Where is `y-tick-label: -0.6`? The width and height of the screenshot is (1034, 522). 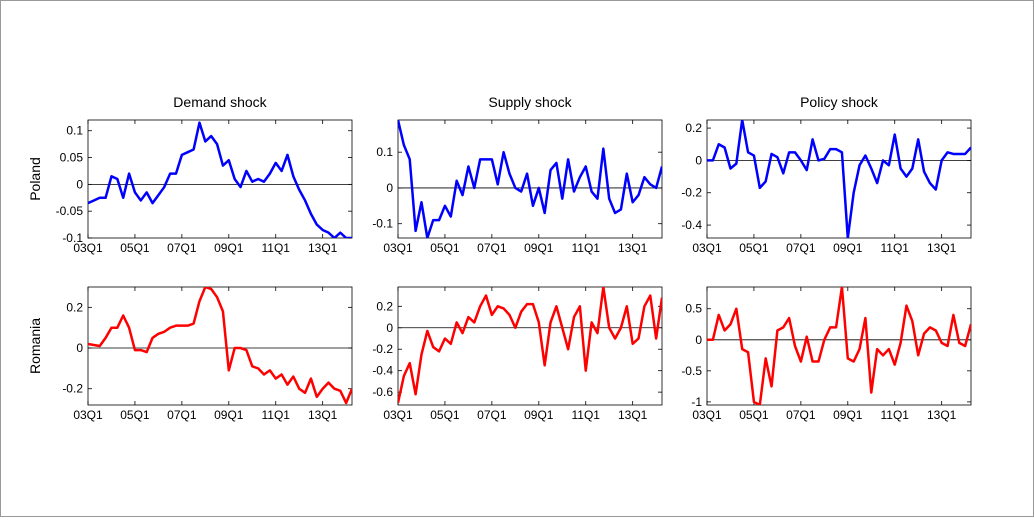
y-tick-label: -0.6 is located at coordinates (382, 392).